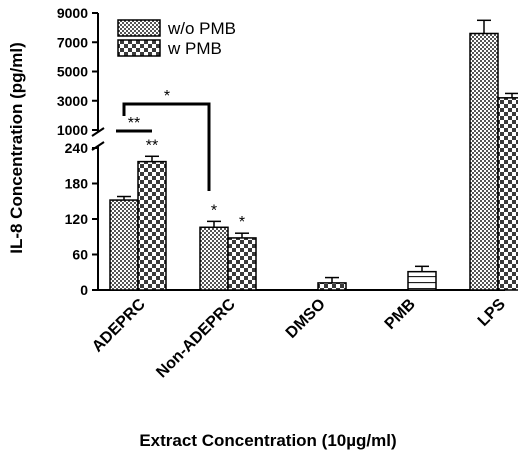 Image resolution: width=518 pixels, height=457 pixels. I want to click on significance-label: **, so click(152, 145).